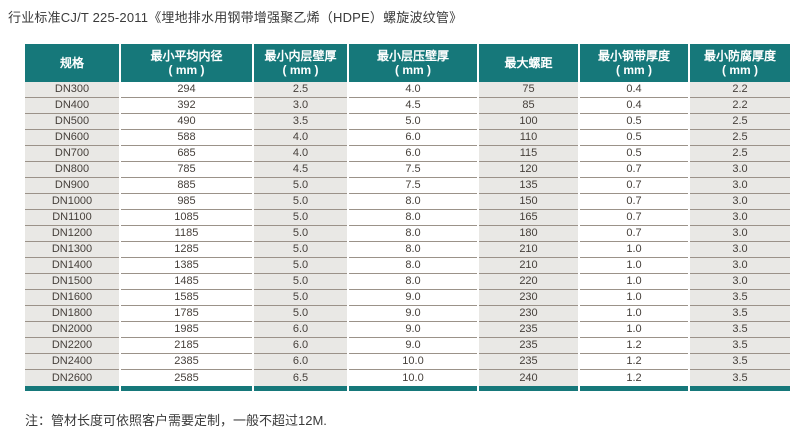 Image resolution: width=812 pixels, height=438 pixels. What do you see at coordinates (407, 250) in the screenshot?
I see `table-row: DN1300 1285 5.0 8.0 210 1.0 3.0` at bounding box center [407, 250].